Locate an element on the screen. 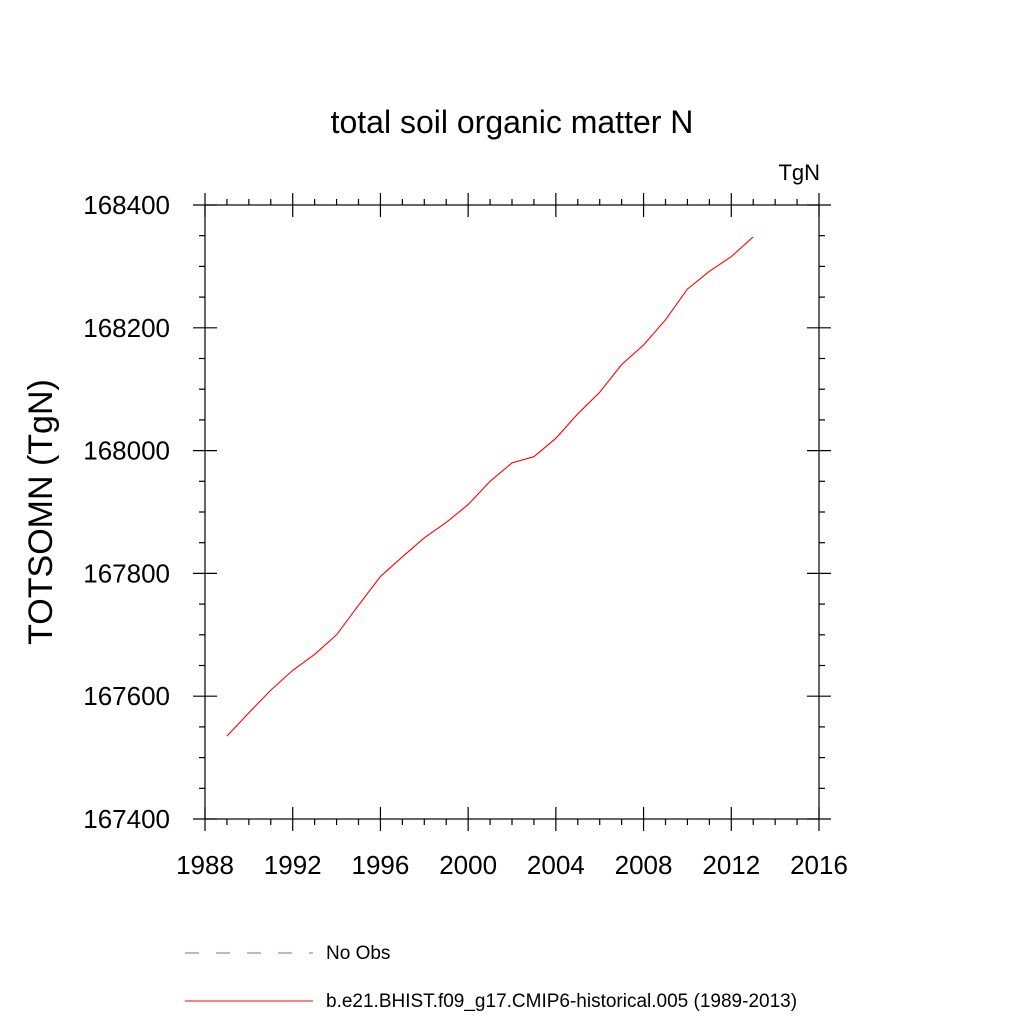 The width and height of the screenshot is (1024, 1024). x-tick-label: 2012 is located at coordinates (731, 865).